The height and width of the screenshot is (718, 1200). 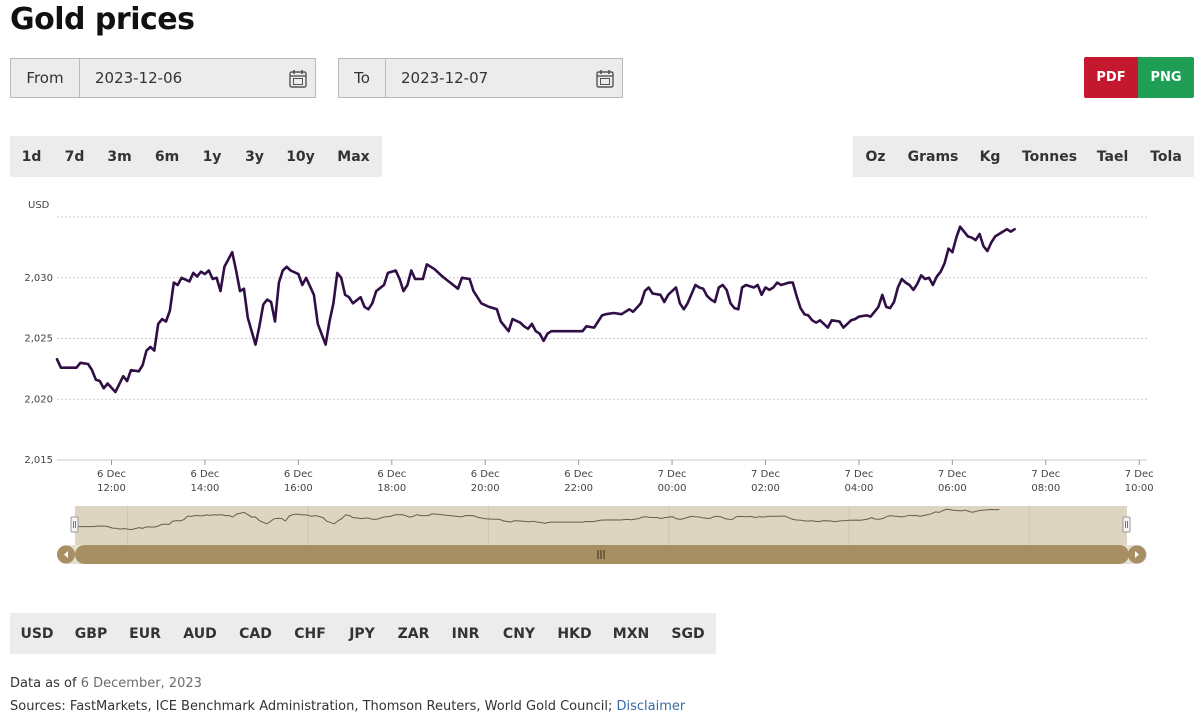 I want to click on y-axis-label: USD, so click(x=39, y=205).